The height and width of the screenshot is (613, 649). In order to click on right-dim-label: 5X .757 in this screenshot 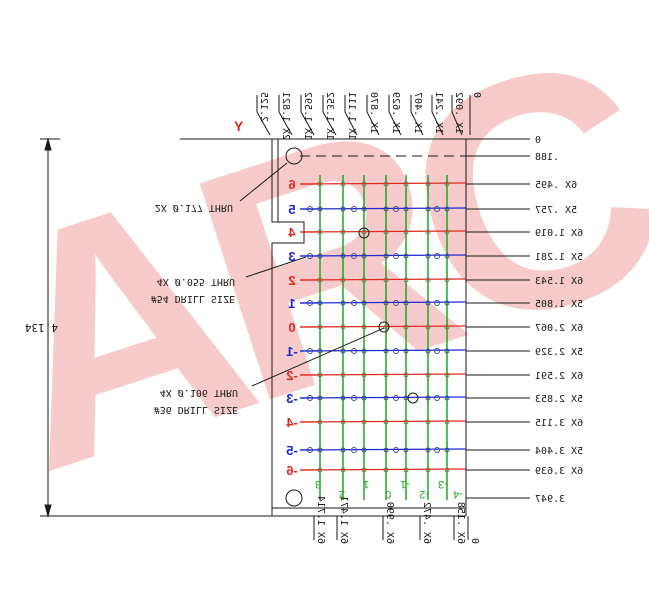, I will do `click(556, 210)`.